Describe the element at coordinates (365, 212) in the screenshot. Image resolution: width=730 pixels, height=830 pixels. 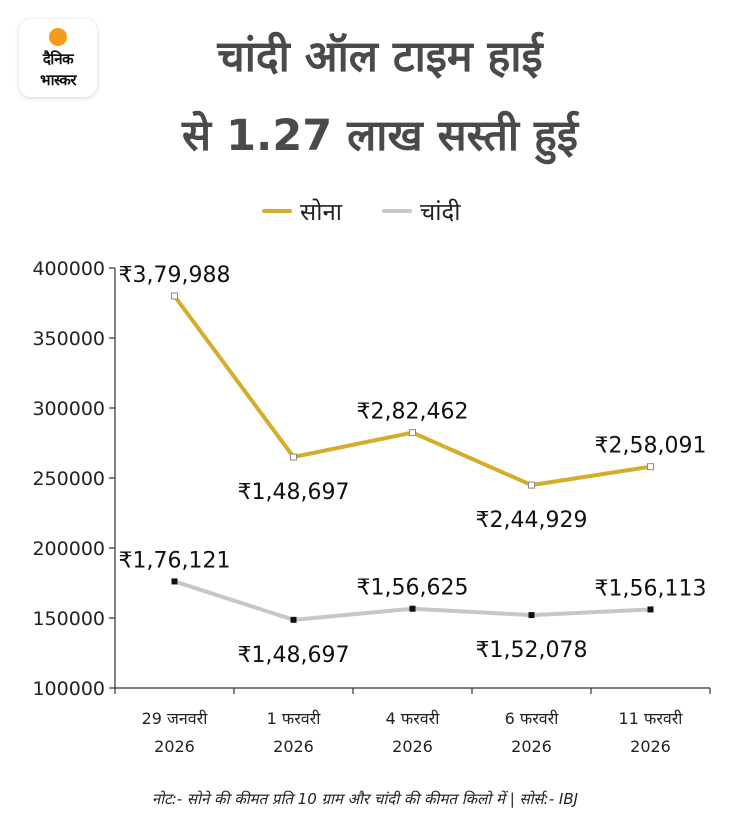
I see `chart-legend: सोना चांदी` at that location.